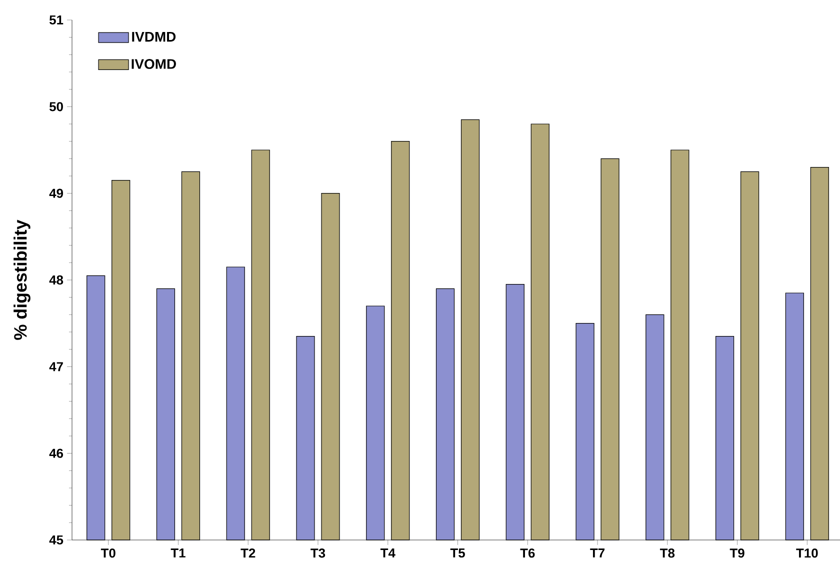  What do you see at coordinates (22, 280) in the screenshot?
I see `y-axis-title: % digestibility` at bounding box center [22, 280].